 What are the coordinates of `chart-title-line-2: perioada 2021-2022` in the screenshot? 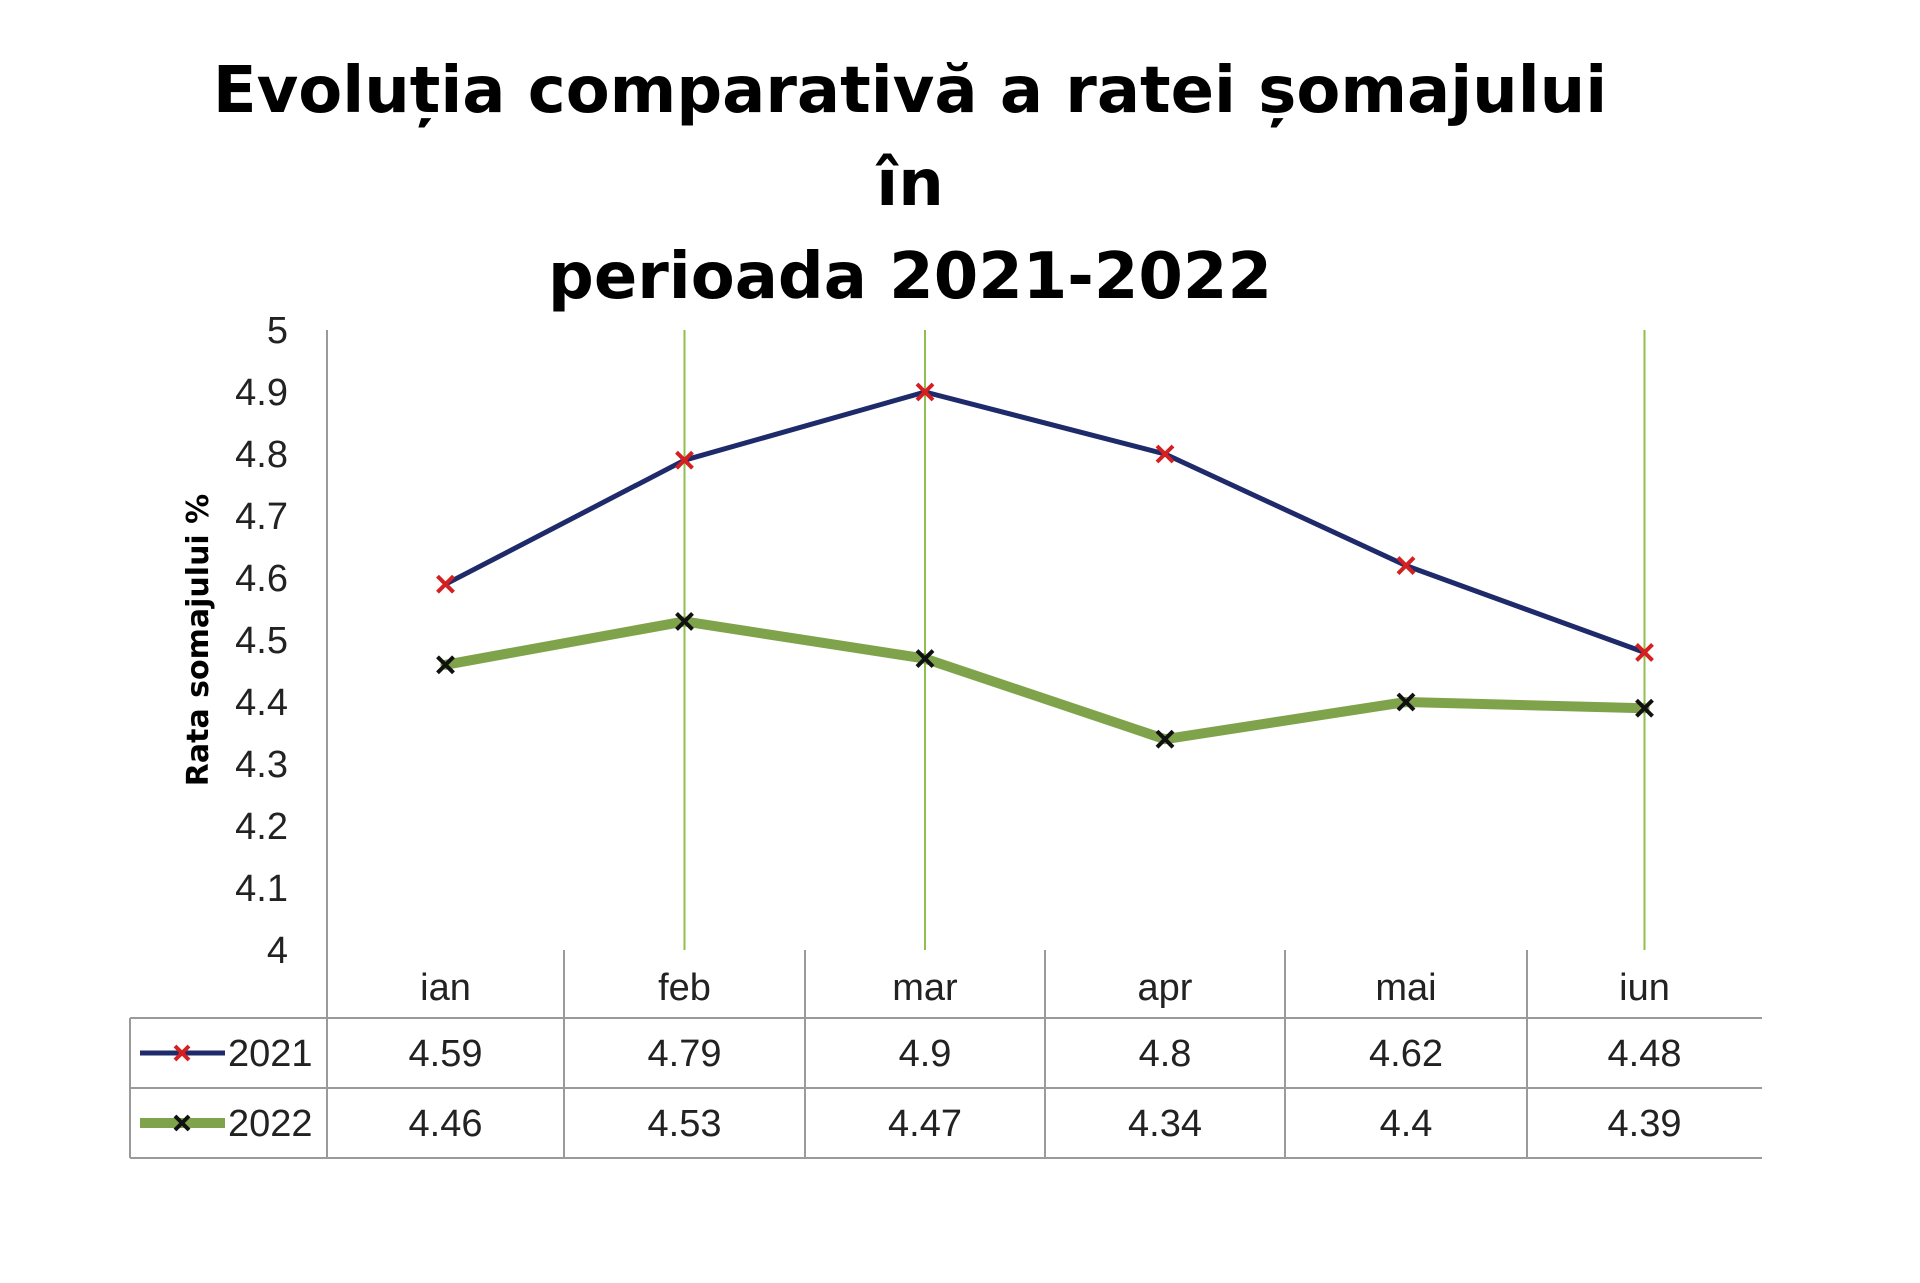 It's located at (910, 276).